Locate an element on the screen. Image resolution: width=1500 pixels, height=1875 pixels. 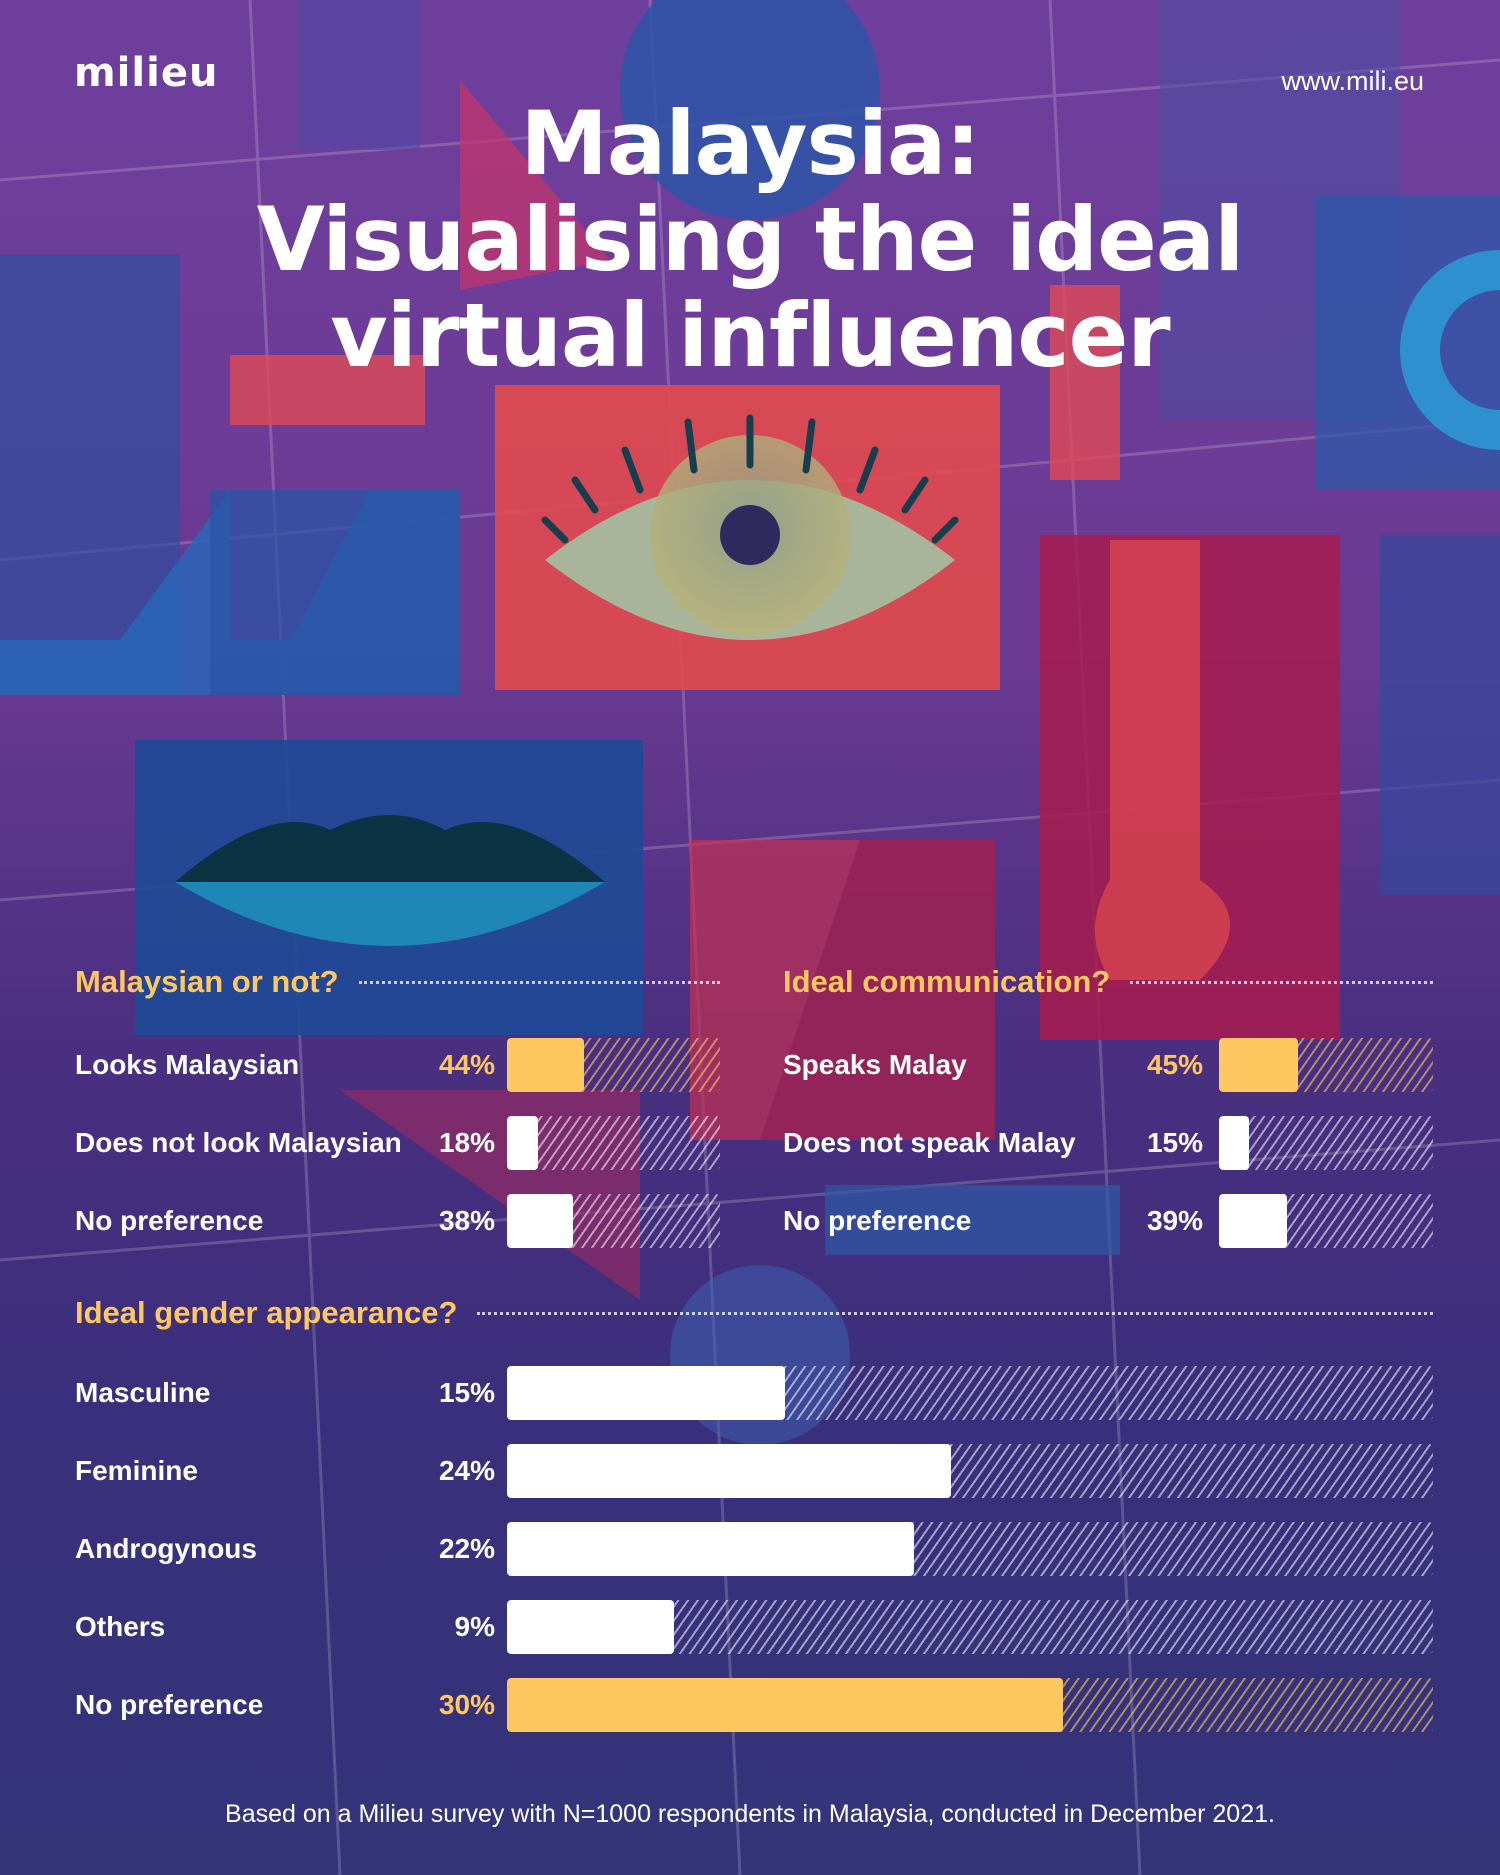
category-label: Feminine is located at coordinates (136, 1470).